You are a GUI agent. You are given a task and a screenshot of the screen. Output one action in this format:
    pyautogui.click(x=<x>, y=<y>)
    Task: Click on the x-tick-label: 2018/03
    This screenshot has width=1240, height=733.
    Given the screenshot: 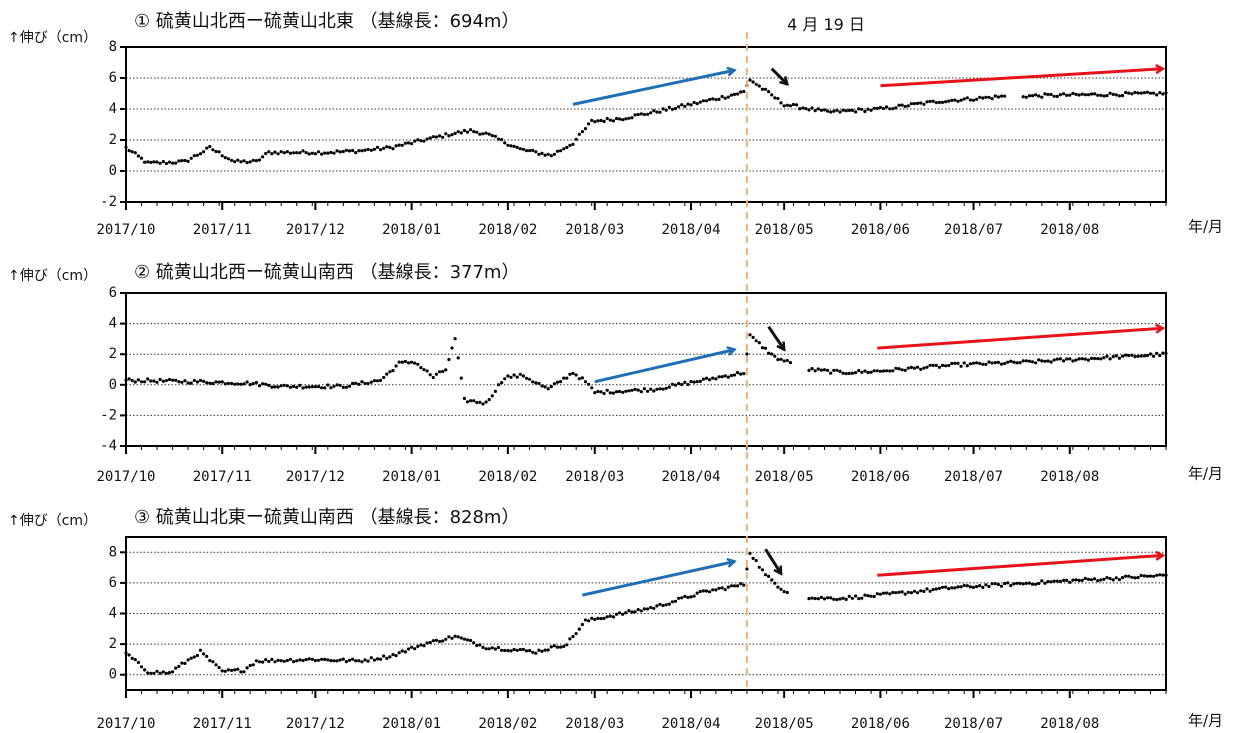 What is the action you would take?
    pyautogui.click(x=594, y=724)
    